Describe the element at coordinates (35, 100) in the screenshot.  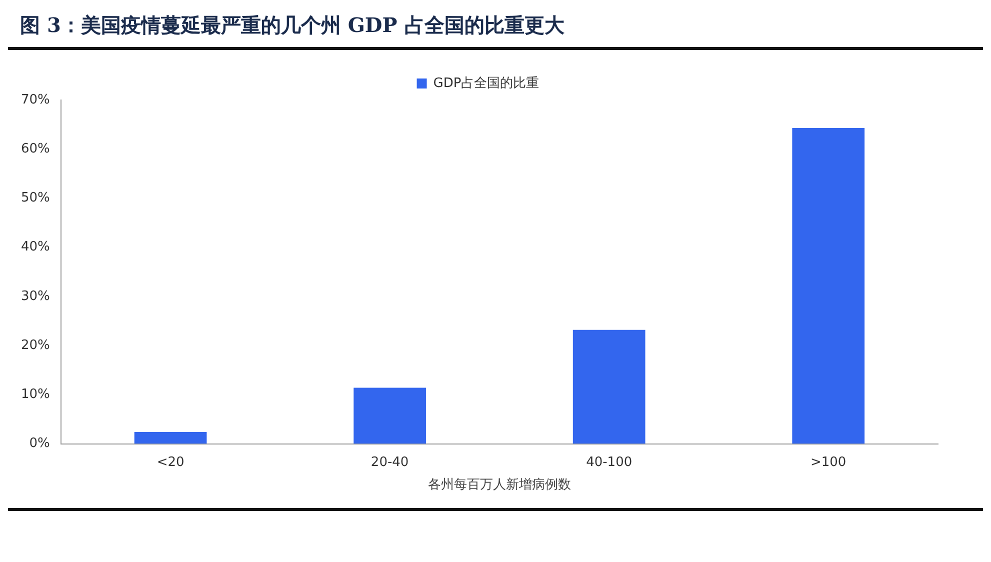
I see `y-tick-label: 70%` at that location.